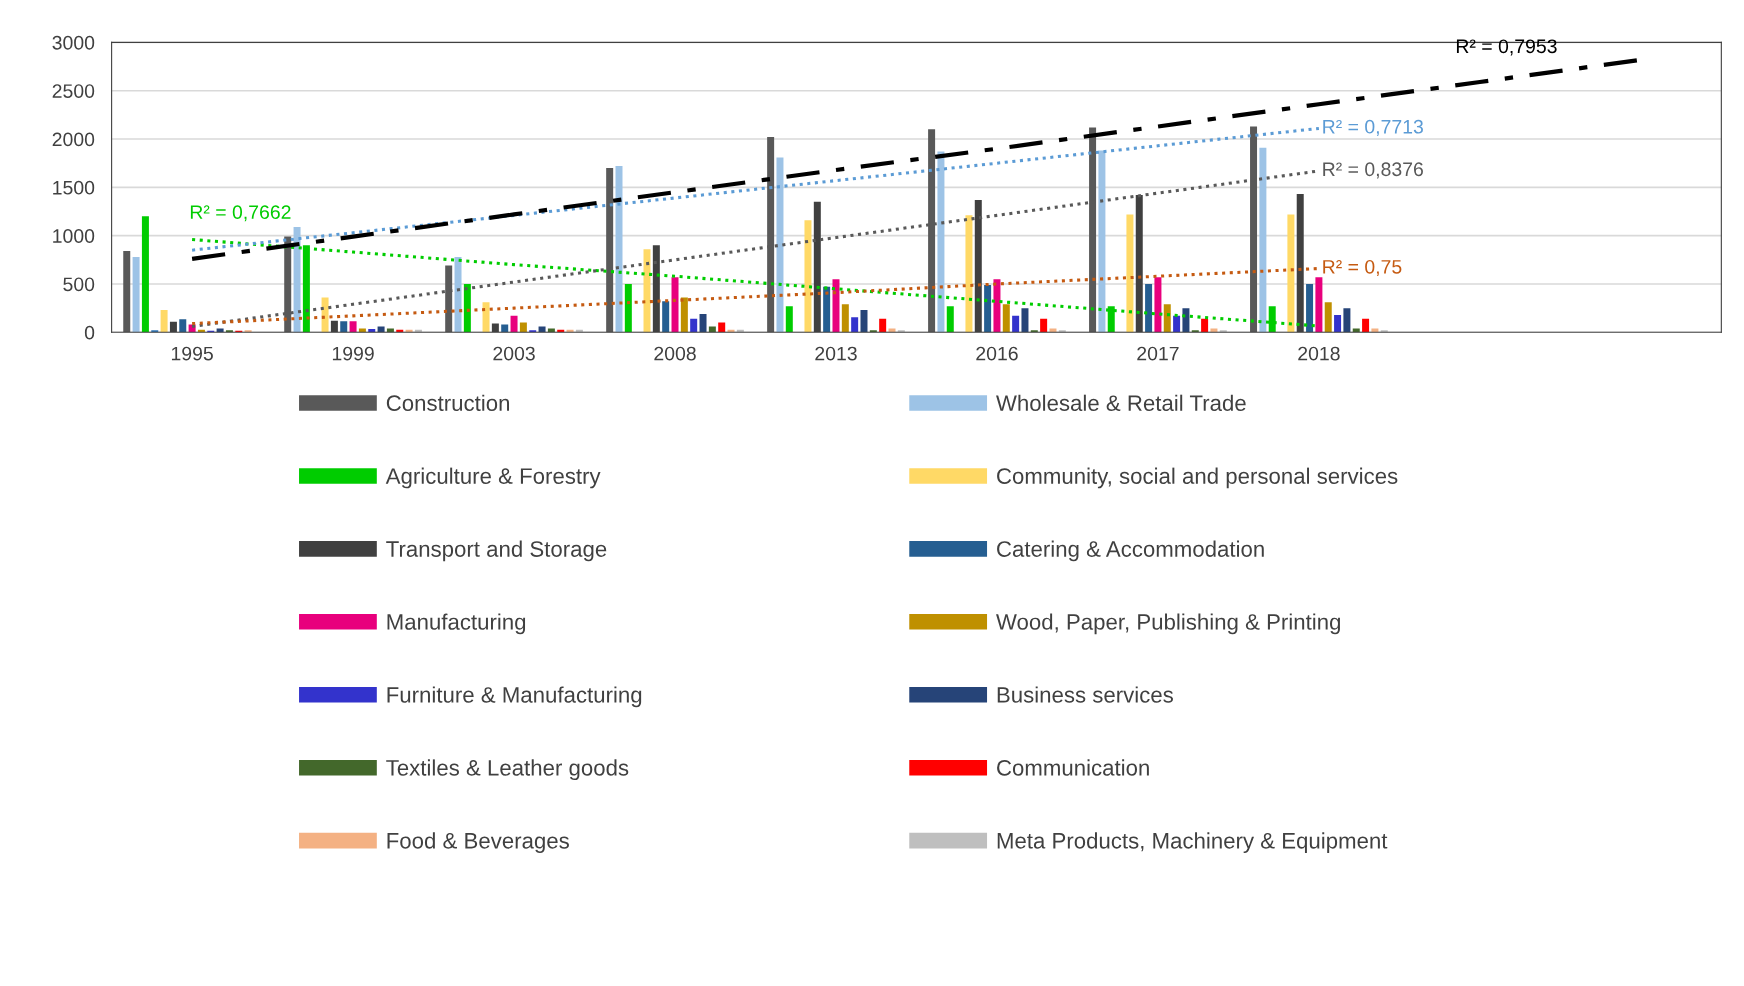 The width and height of the screenshot is (1744, 986). Describe the element at coordinates (1158, 353) in the screenshot. I see `x-tick-label: 2017` at that location.